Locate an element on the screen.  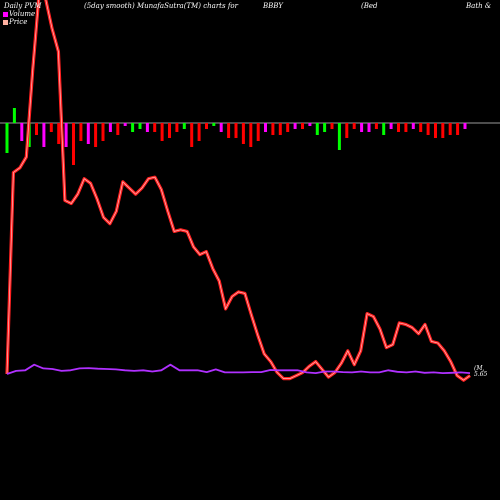
legend-price-swatch is located at coordinates (5, 22).